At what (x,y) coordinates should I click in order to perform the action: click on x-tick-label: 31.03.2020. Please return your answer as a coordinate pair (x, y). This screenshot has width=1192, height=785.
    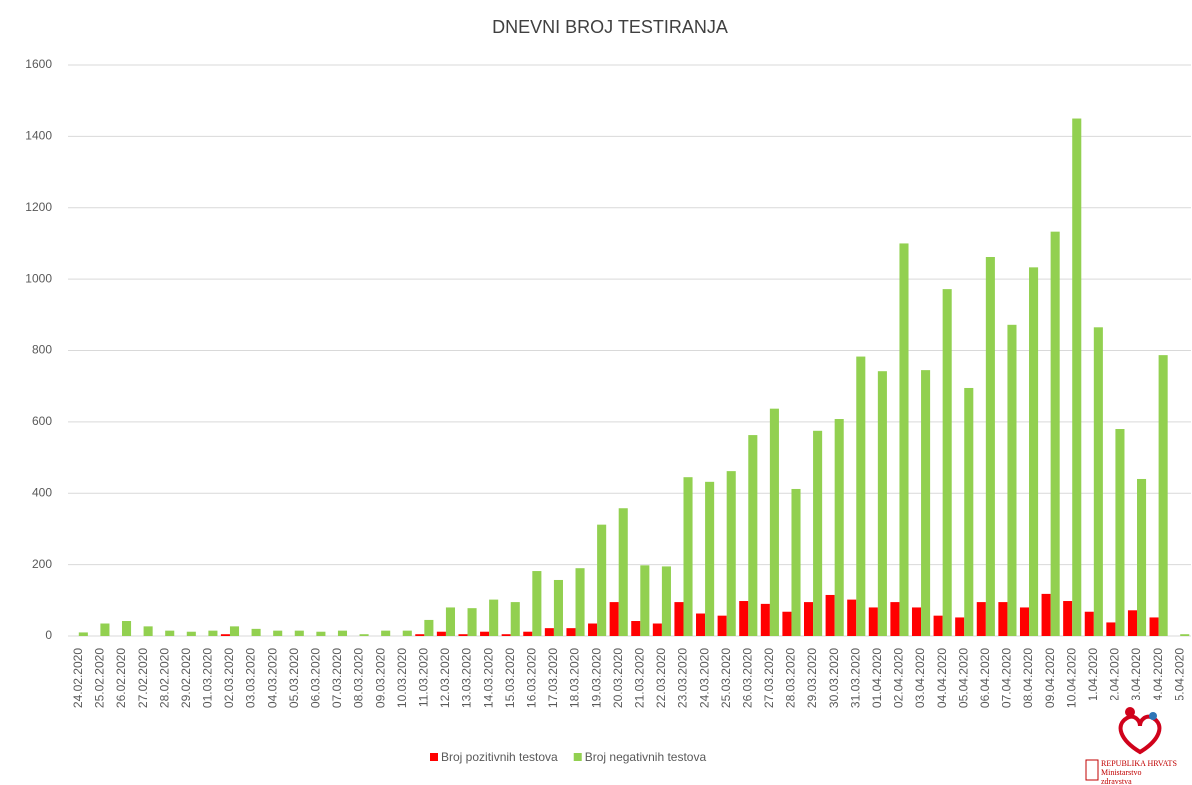
    Looking at the image, I should click on (855, 678).